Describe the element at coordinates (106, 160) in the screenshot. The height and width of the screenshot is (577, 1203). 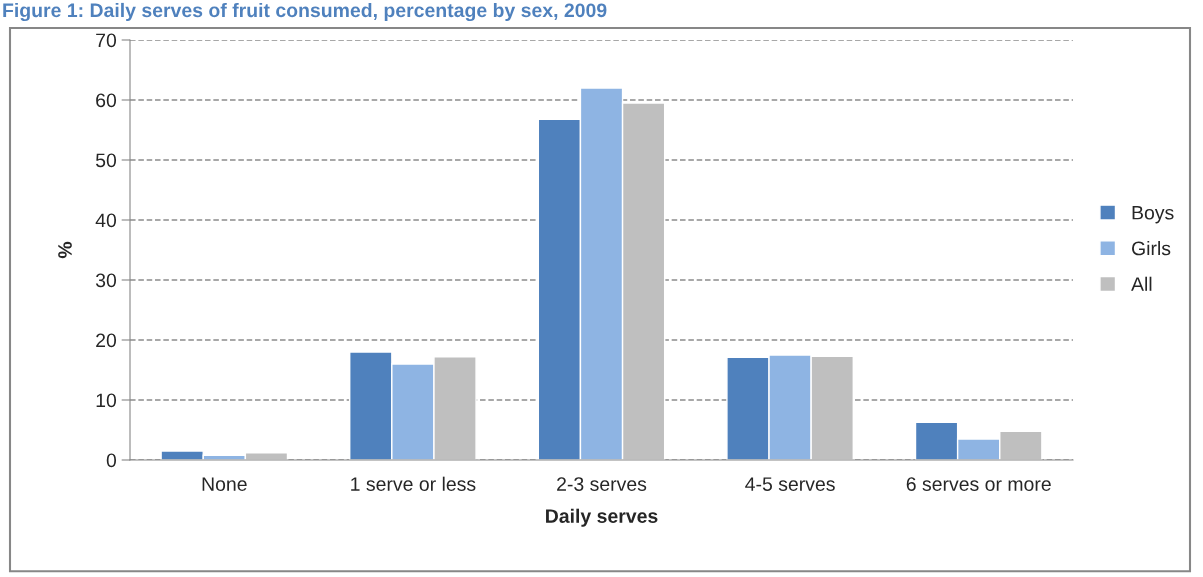
I see `y-tick-label: 50` at that location.